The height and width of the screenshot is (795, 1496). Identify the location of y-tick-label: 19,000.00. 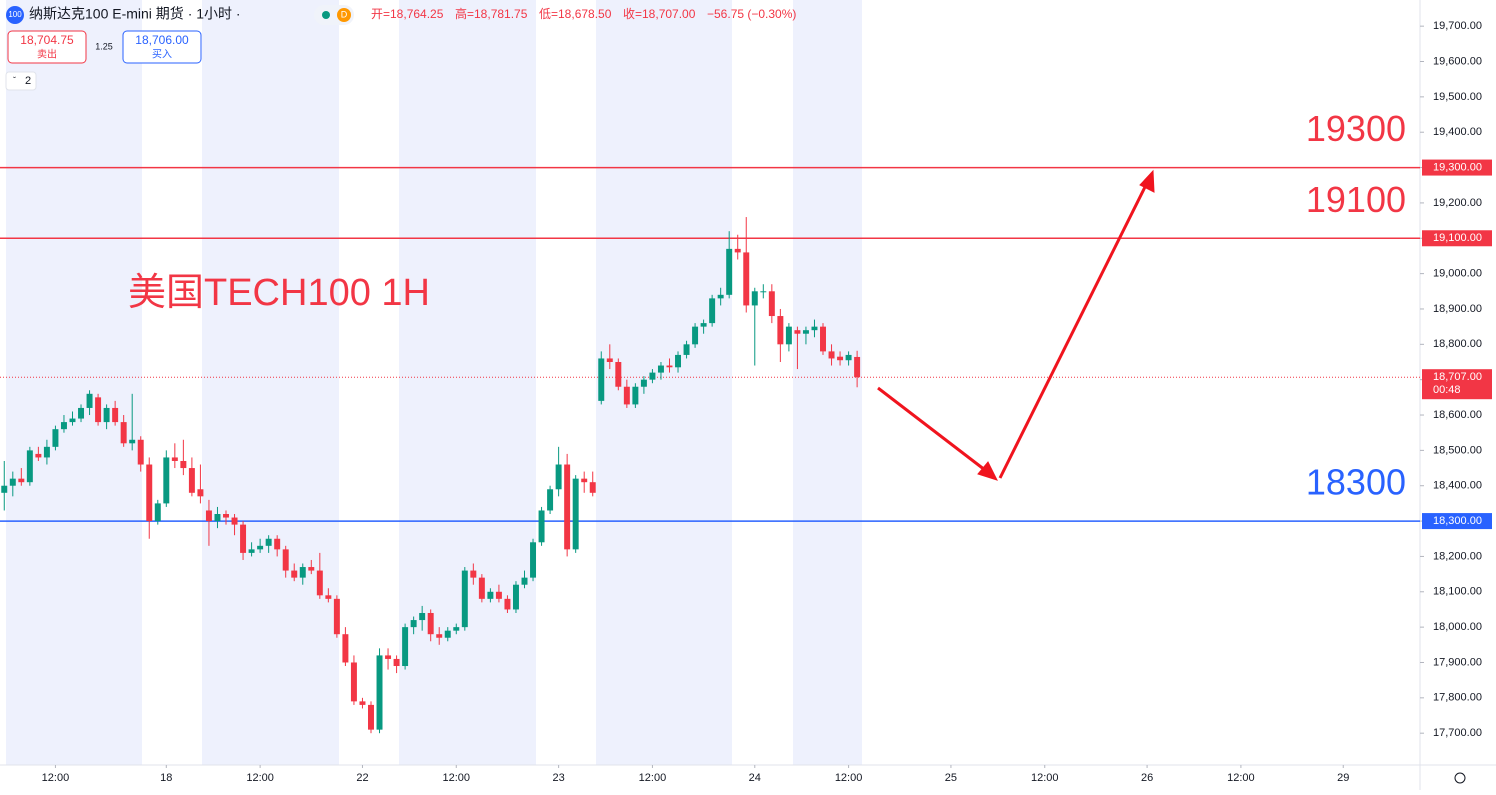
(1457, 274).